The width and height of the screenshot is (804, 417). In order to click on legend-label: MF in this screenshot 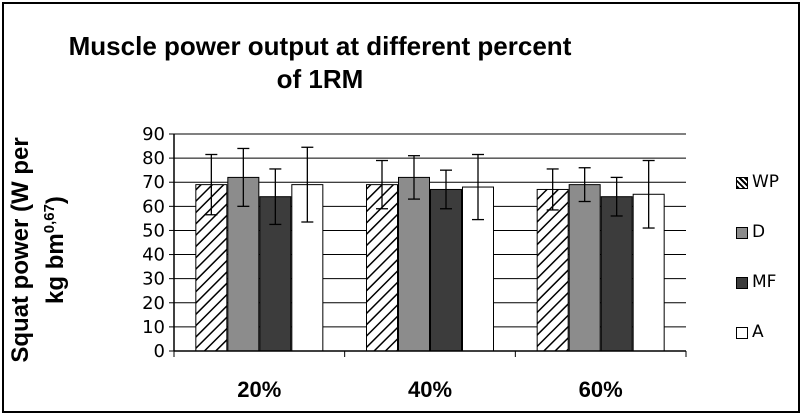, I will do `click(764, 282)`.